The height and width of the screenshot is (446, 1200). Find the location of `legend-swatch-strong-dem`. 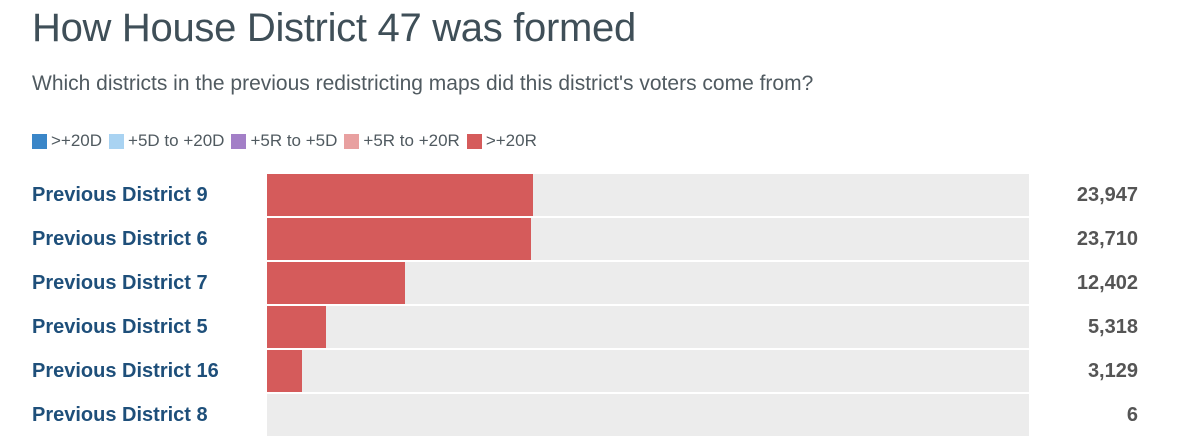

legend-swatch-strong-dem is located at coordinates (39, 141).